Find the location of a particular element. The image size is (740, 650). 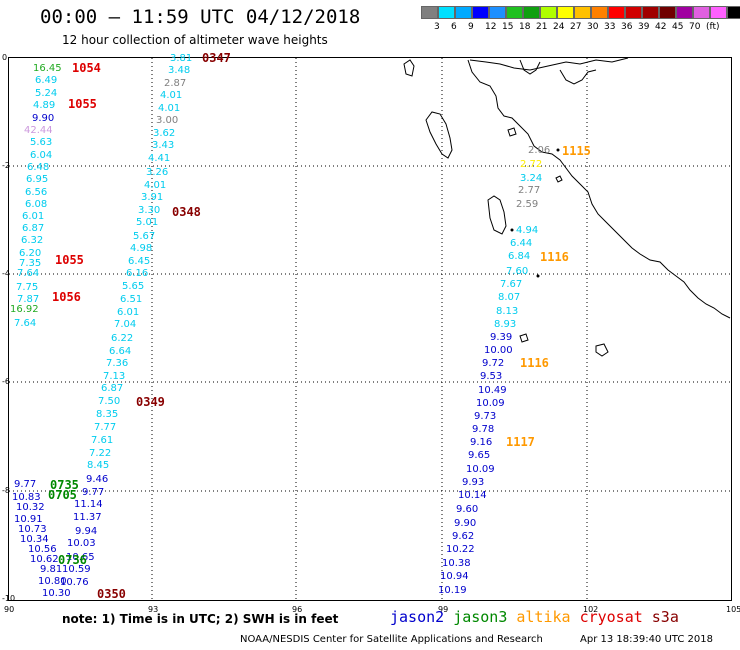

wave-height-value: 7.04 is located at coordinates (125, 324).